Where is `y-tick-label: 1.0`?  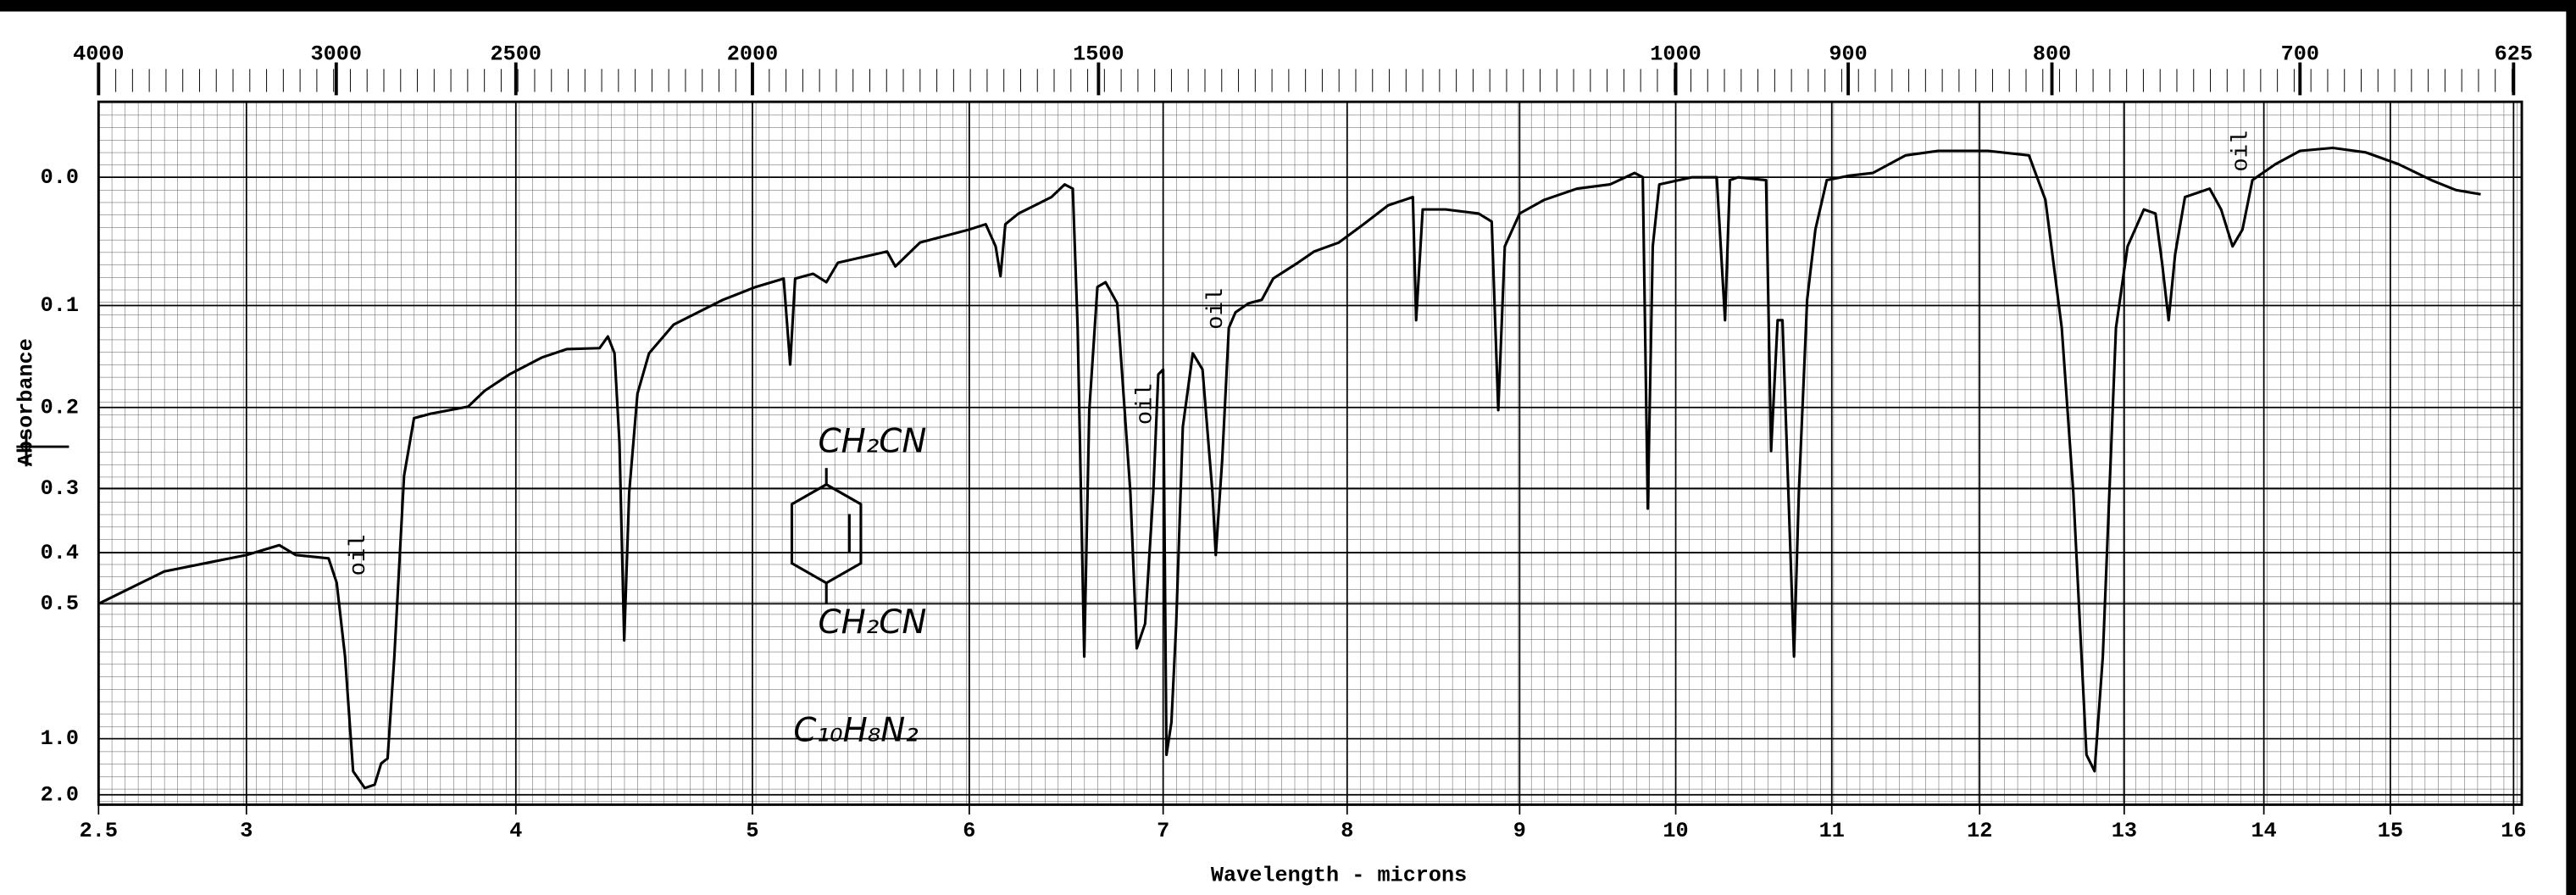
y-tick-label: 1.0 is located at coordinates (60, 739).